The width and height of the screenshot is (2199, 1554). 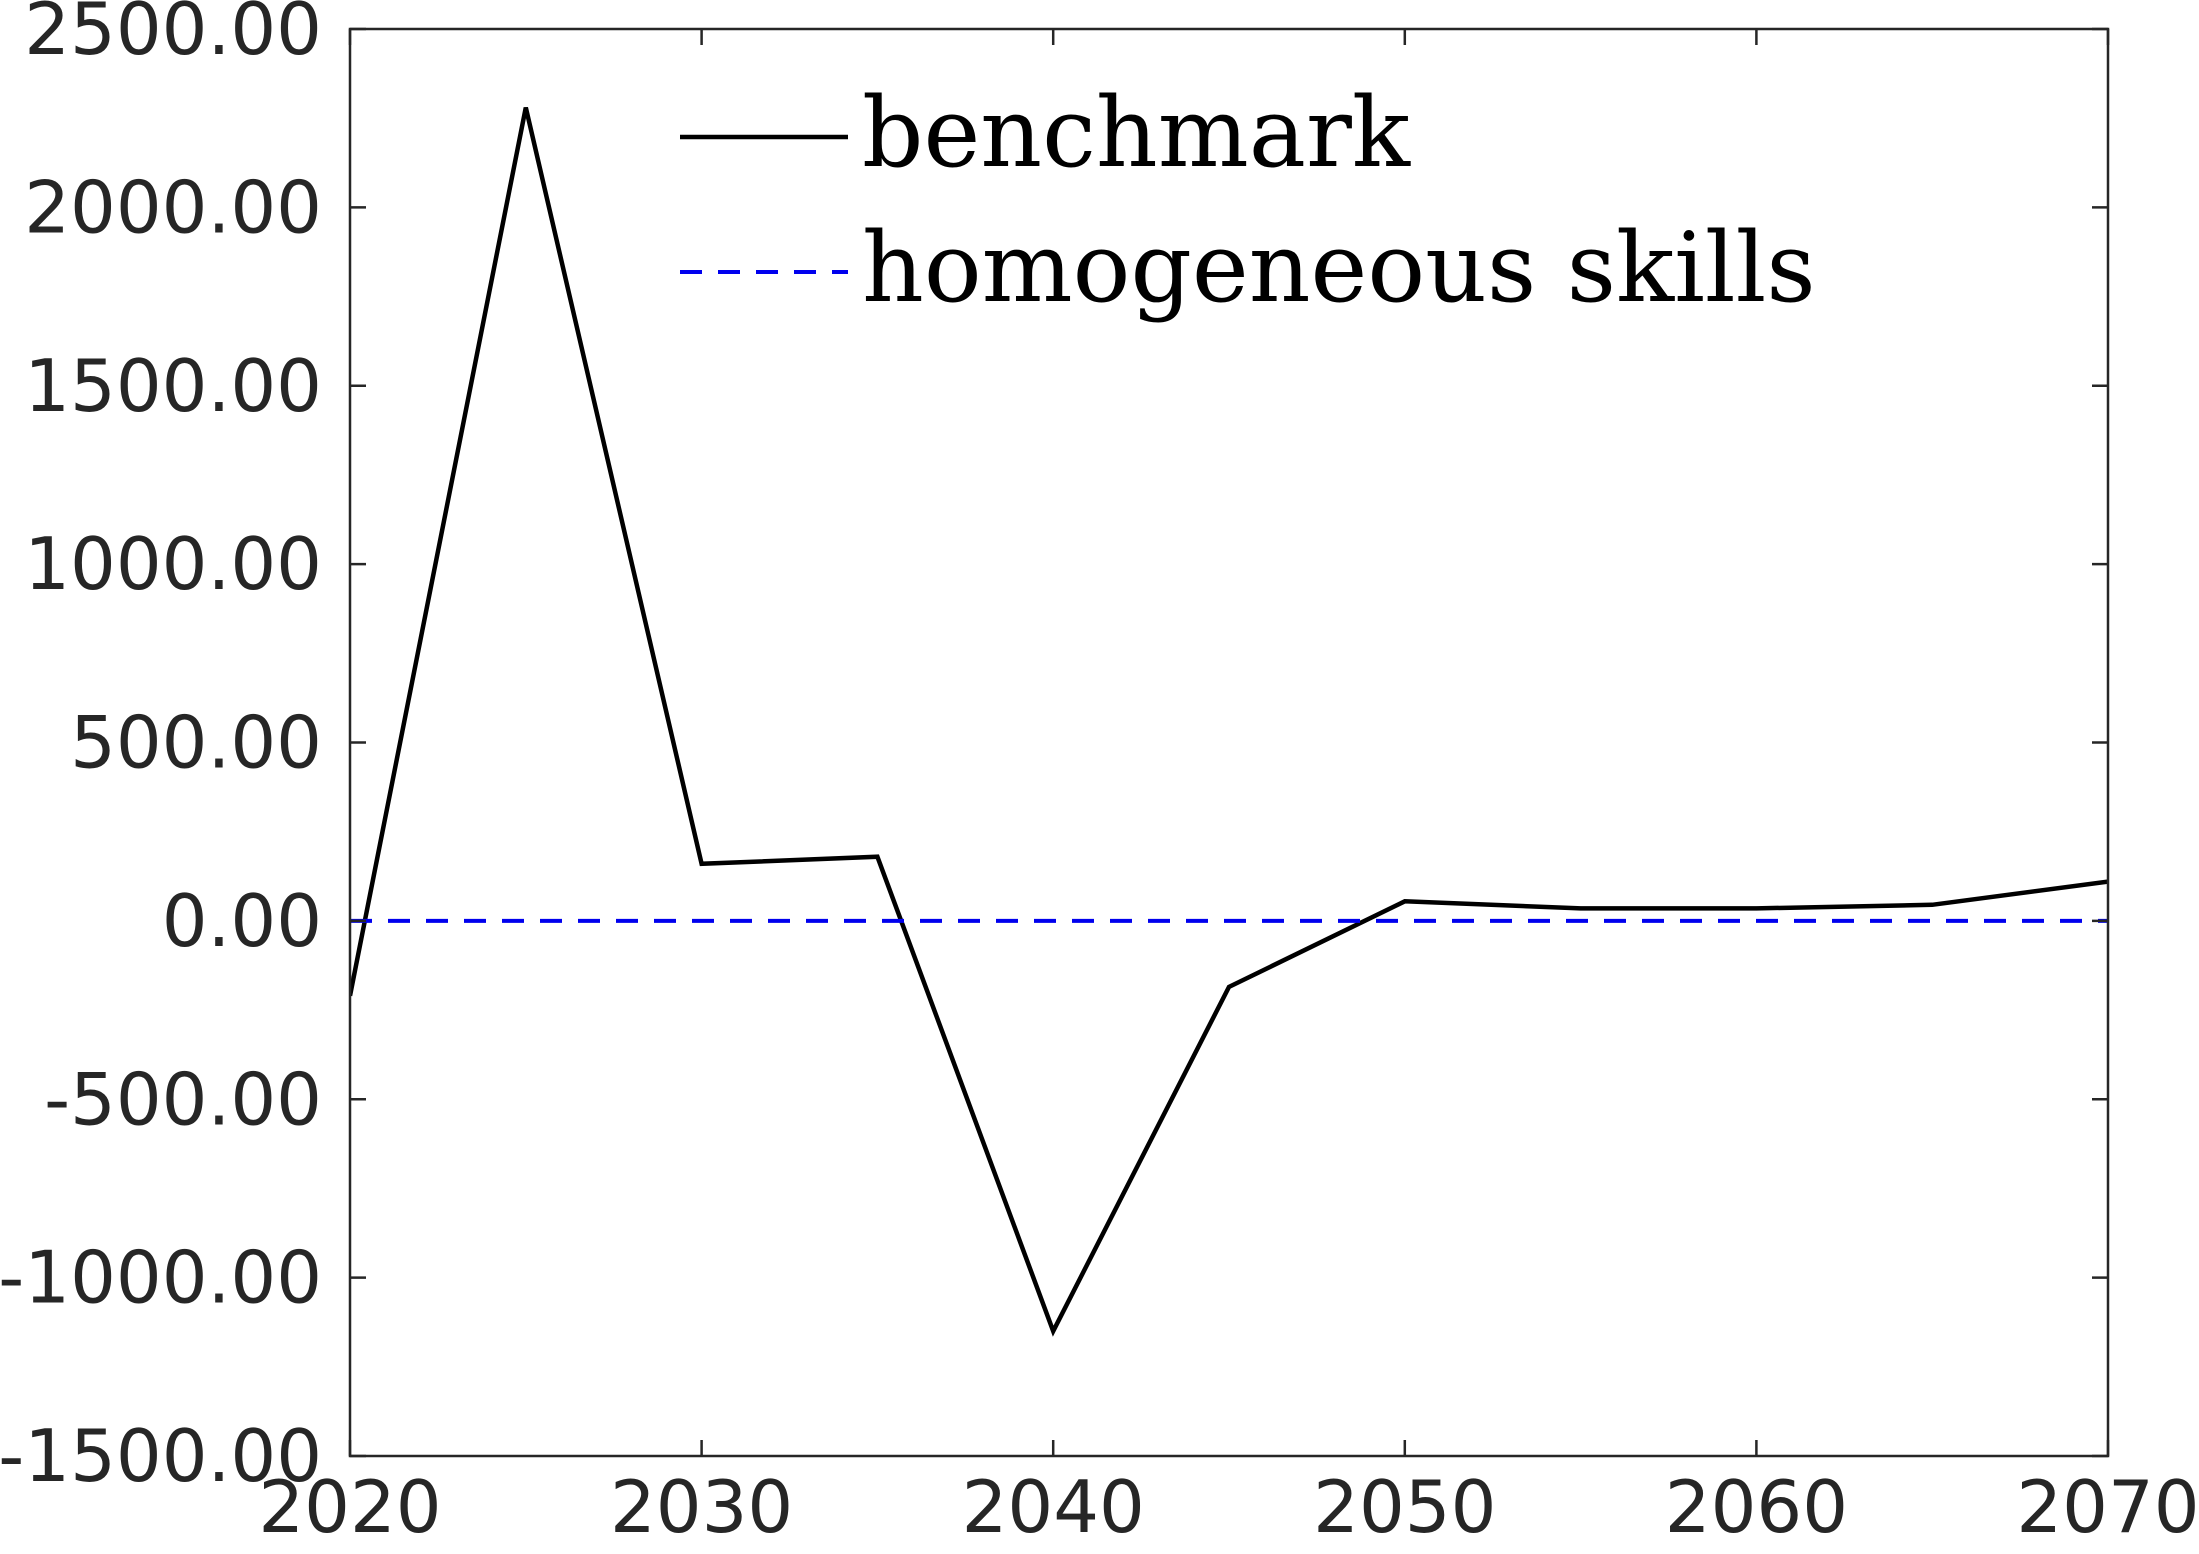 I want to click on x-tick-label: 2020, so click(x=349, y=1507).